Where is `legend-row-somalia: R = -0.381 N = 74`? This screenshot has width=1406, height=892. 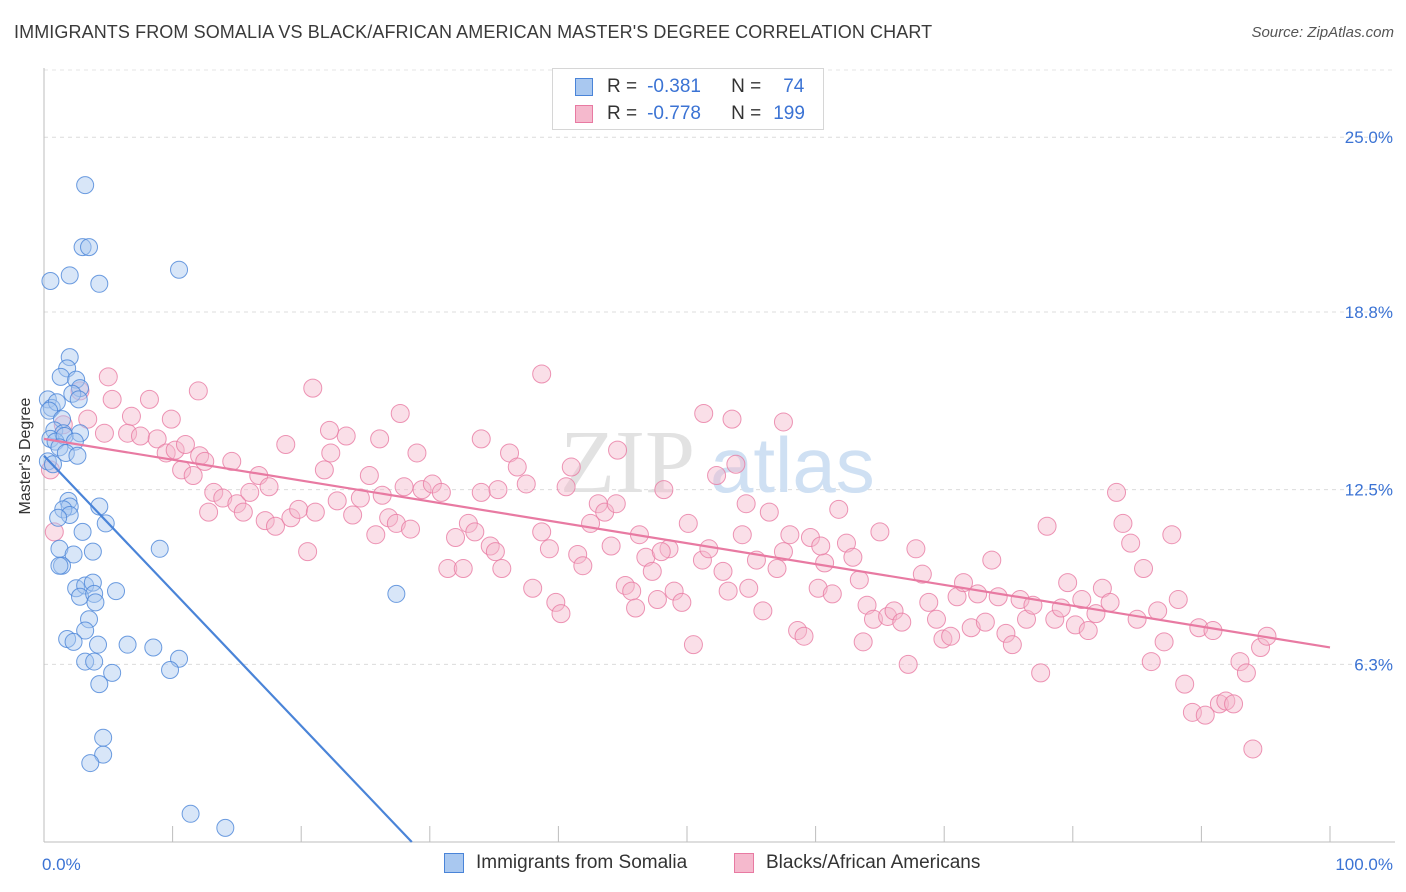 legend-row-somalia: R = -0.381 N = 74 is located at coordinates (689, 87).